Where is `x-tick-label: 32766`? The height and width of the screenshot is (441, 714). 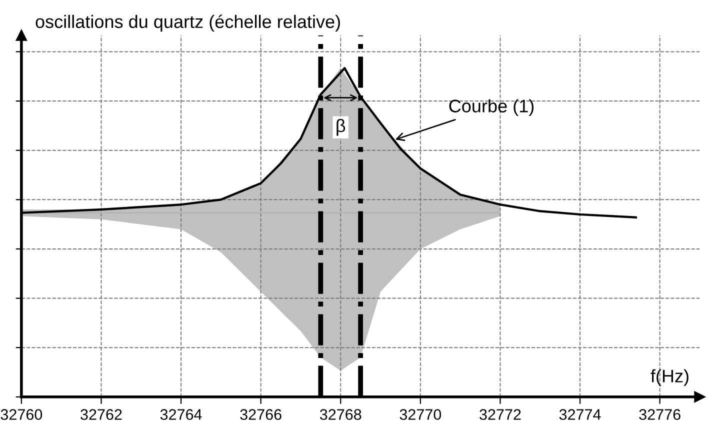 x-tick-label: 32766 is located at coordinates (261, 414).